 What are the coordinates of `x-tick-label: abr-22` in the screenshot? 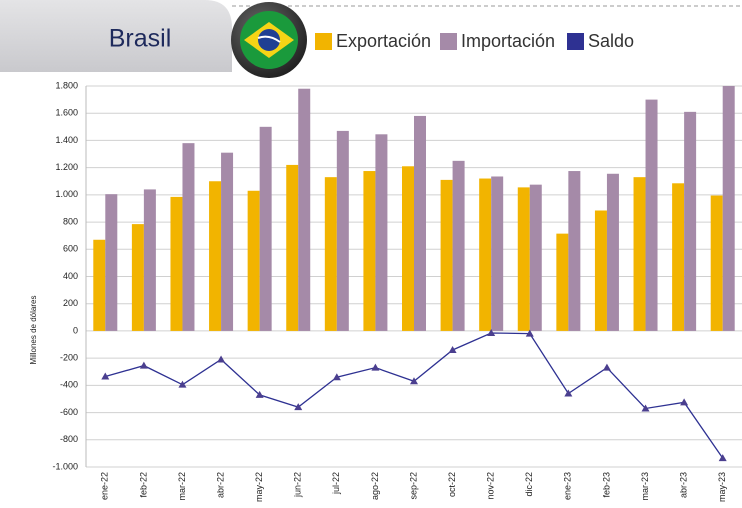 It's located at (220, 485).